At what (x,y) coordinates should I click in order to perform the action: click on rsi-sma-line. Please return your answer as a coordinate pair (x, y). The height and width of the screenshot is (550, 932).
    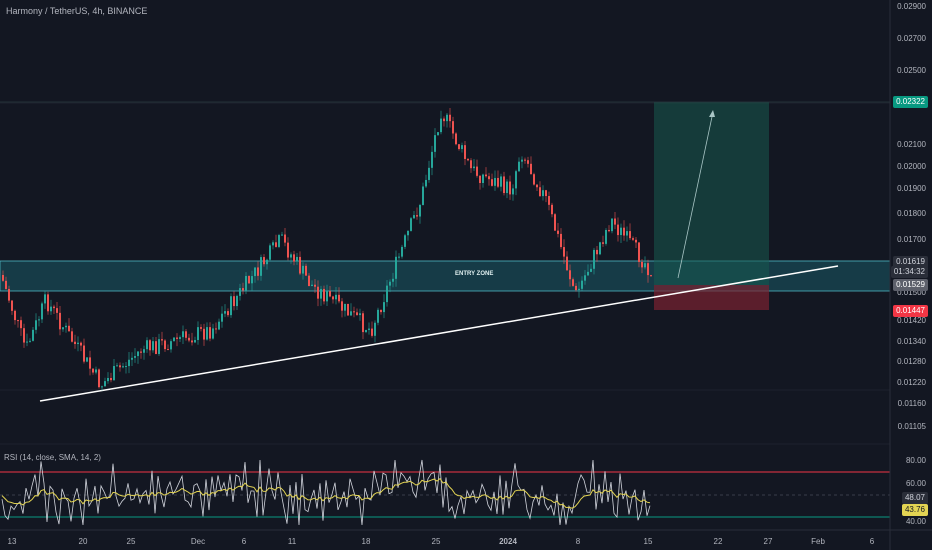
    Looking at the image, I should click on (326, 493).